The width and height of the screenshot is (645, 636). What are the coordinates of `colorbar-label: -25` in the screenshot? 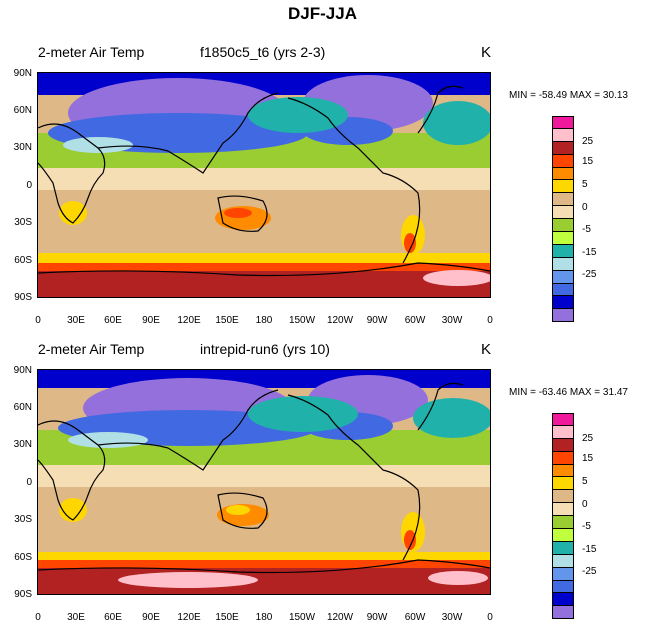 It's located at (589, 274).